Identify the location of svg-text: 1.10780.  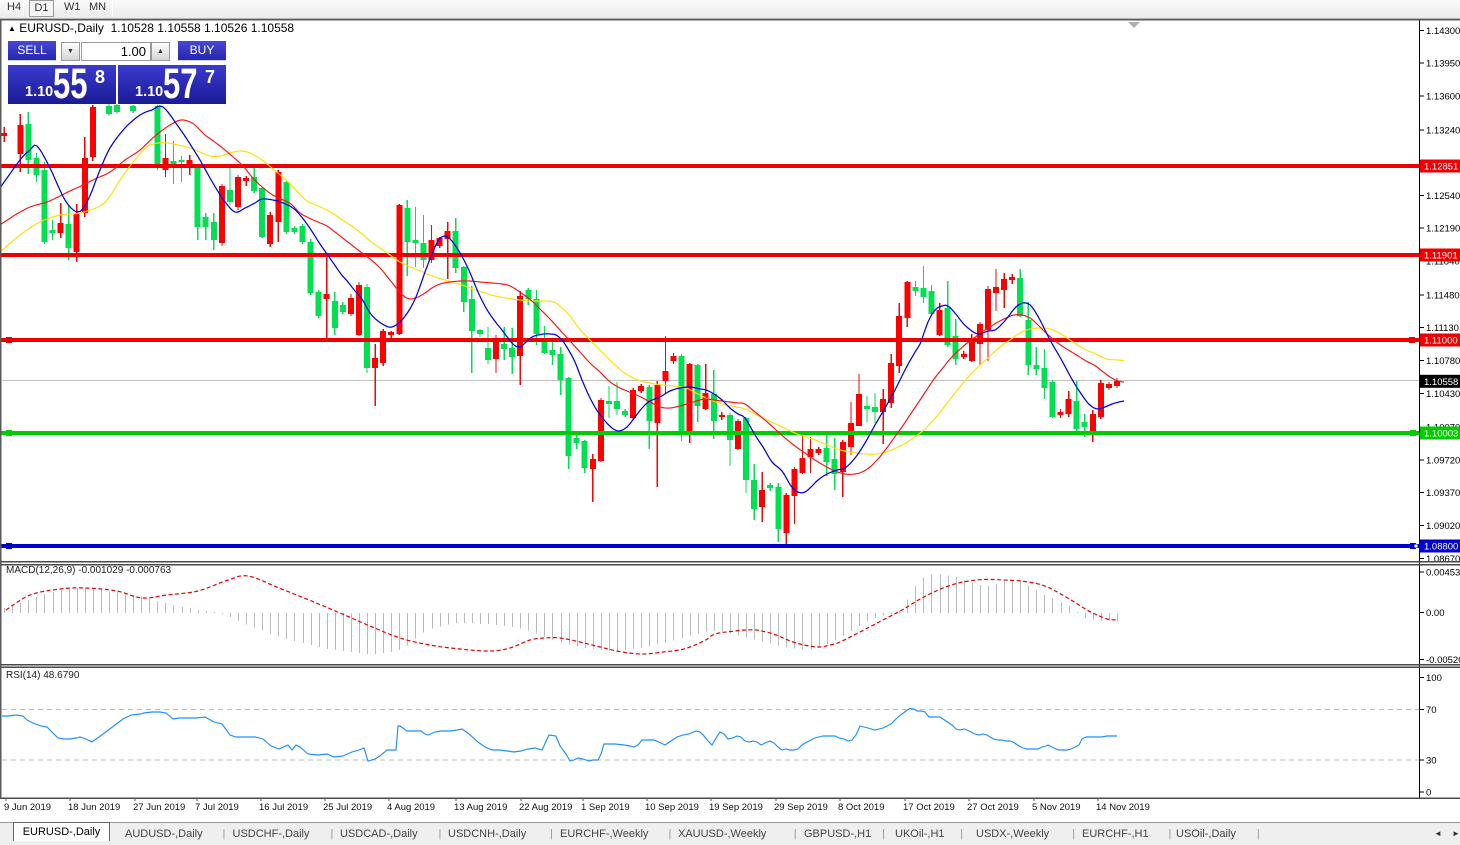
(1443, 361).